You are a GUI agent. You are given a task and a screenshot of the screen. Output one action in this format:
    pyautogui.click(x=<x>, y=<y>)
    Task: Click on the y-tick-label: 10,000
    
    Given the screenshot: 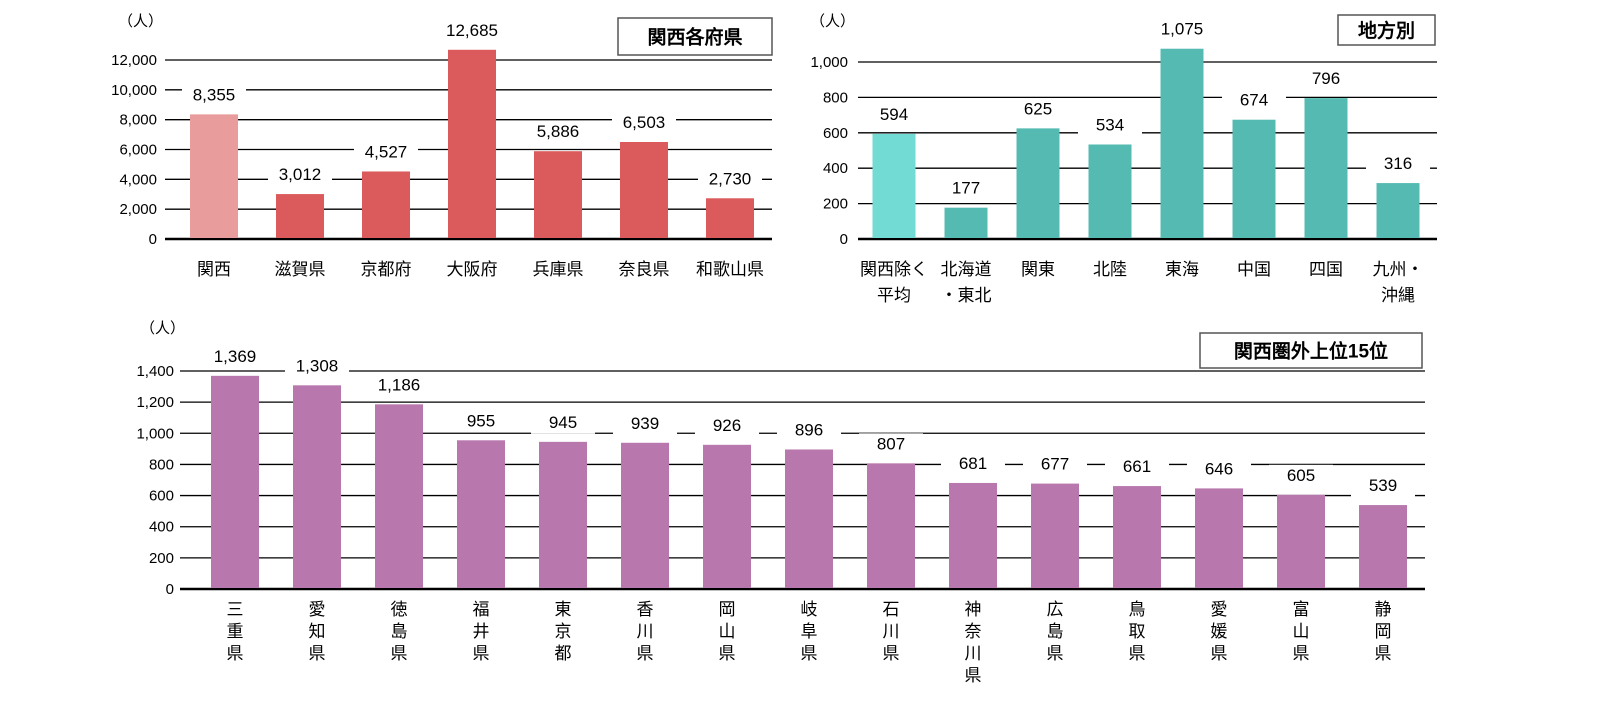 What is the action you would take?
    pyautogui.click(x=134, y=90)
    